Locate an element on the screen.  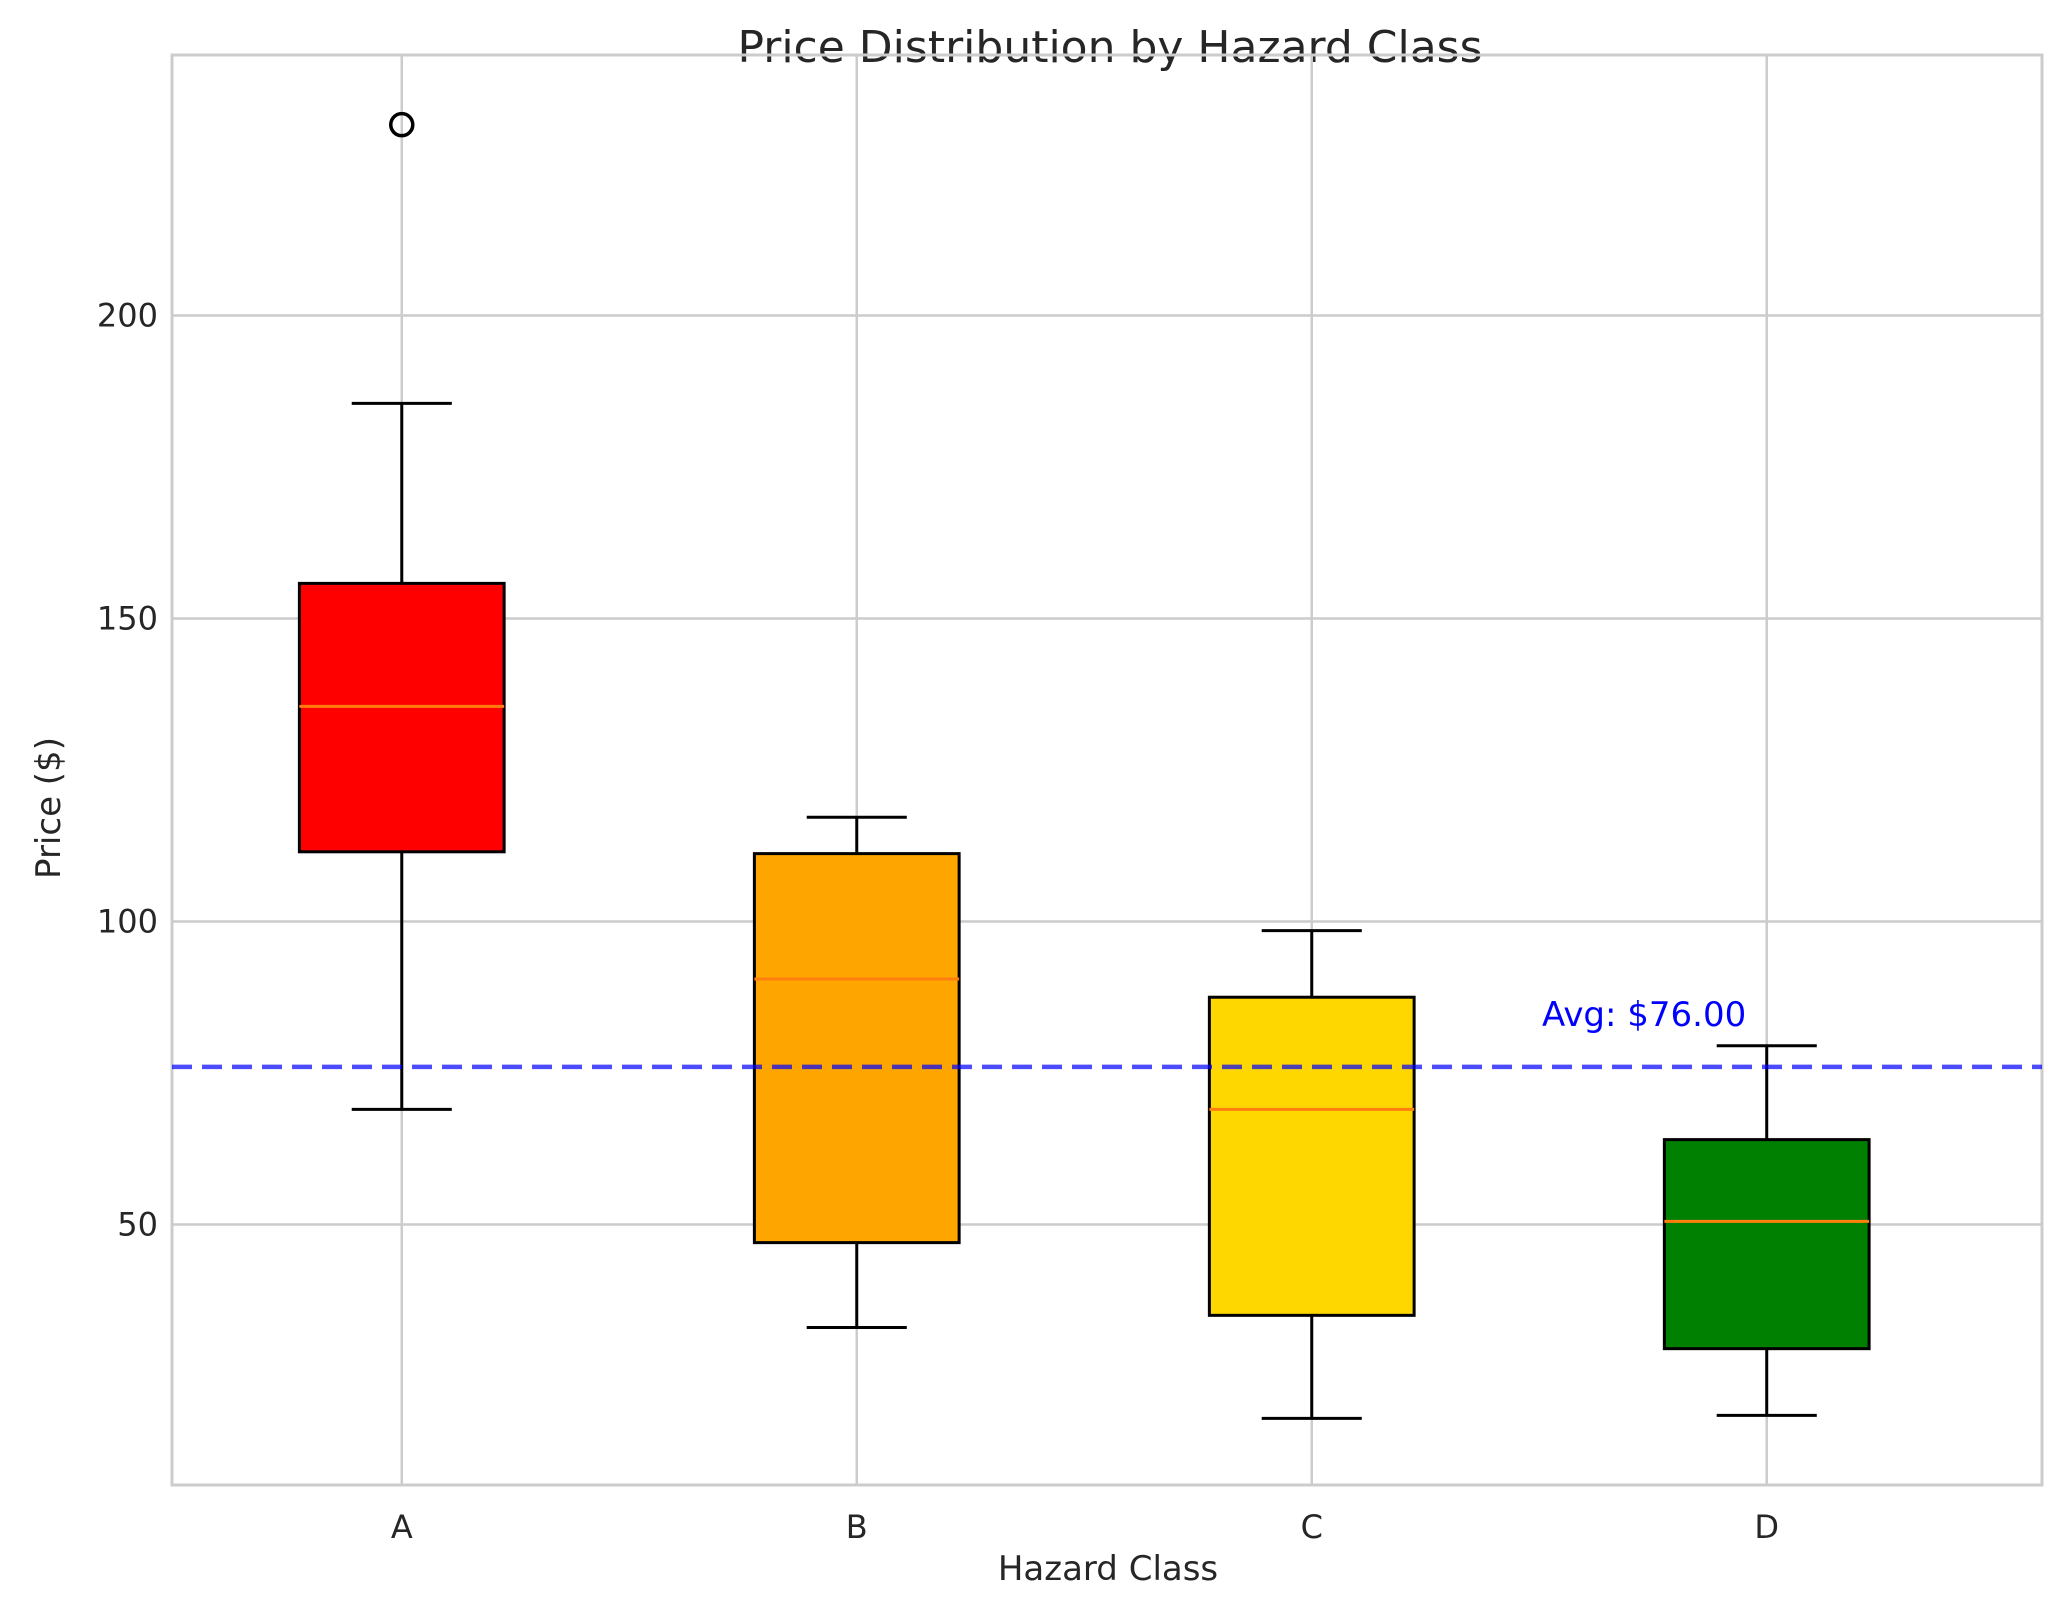
y-tick-label: 200 is located at coordinates (127, 316).